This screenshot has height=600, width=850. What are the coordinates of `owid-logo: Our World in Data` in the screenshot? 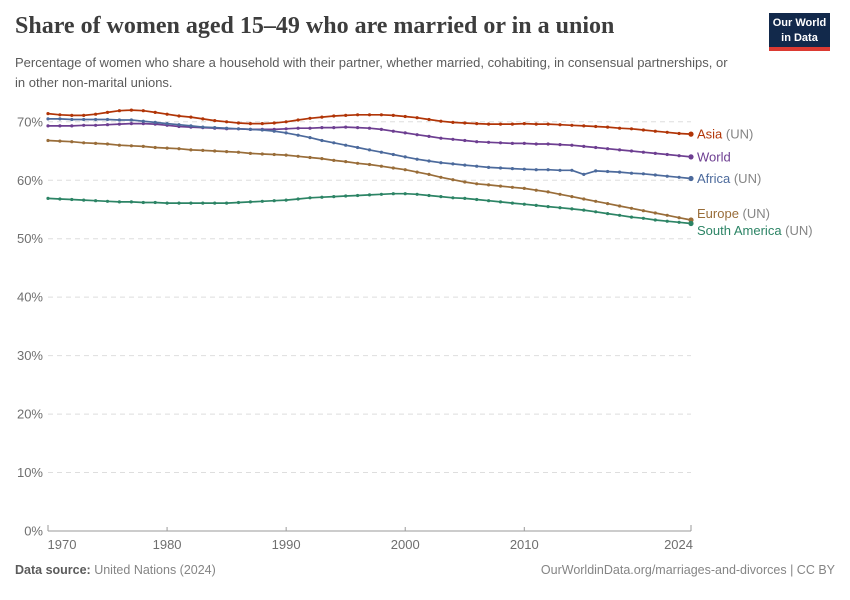 It's located at (799, 32).